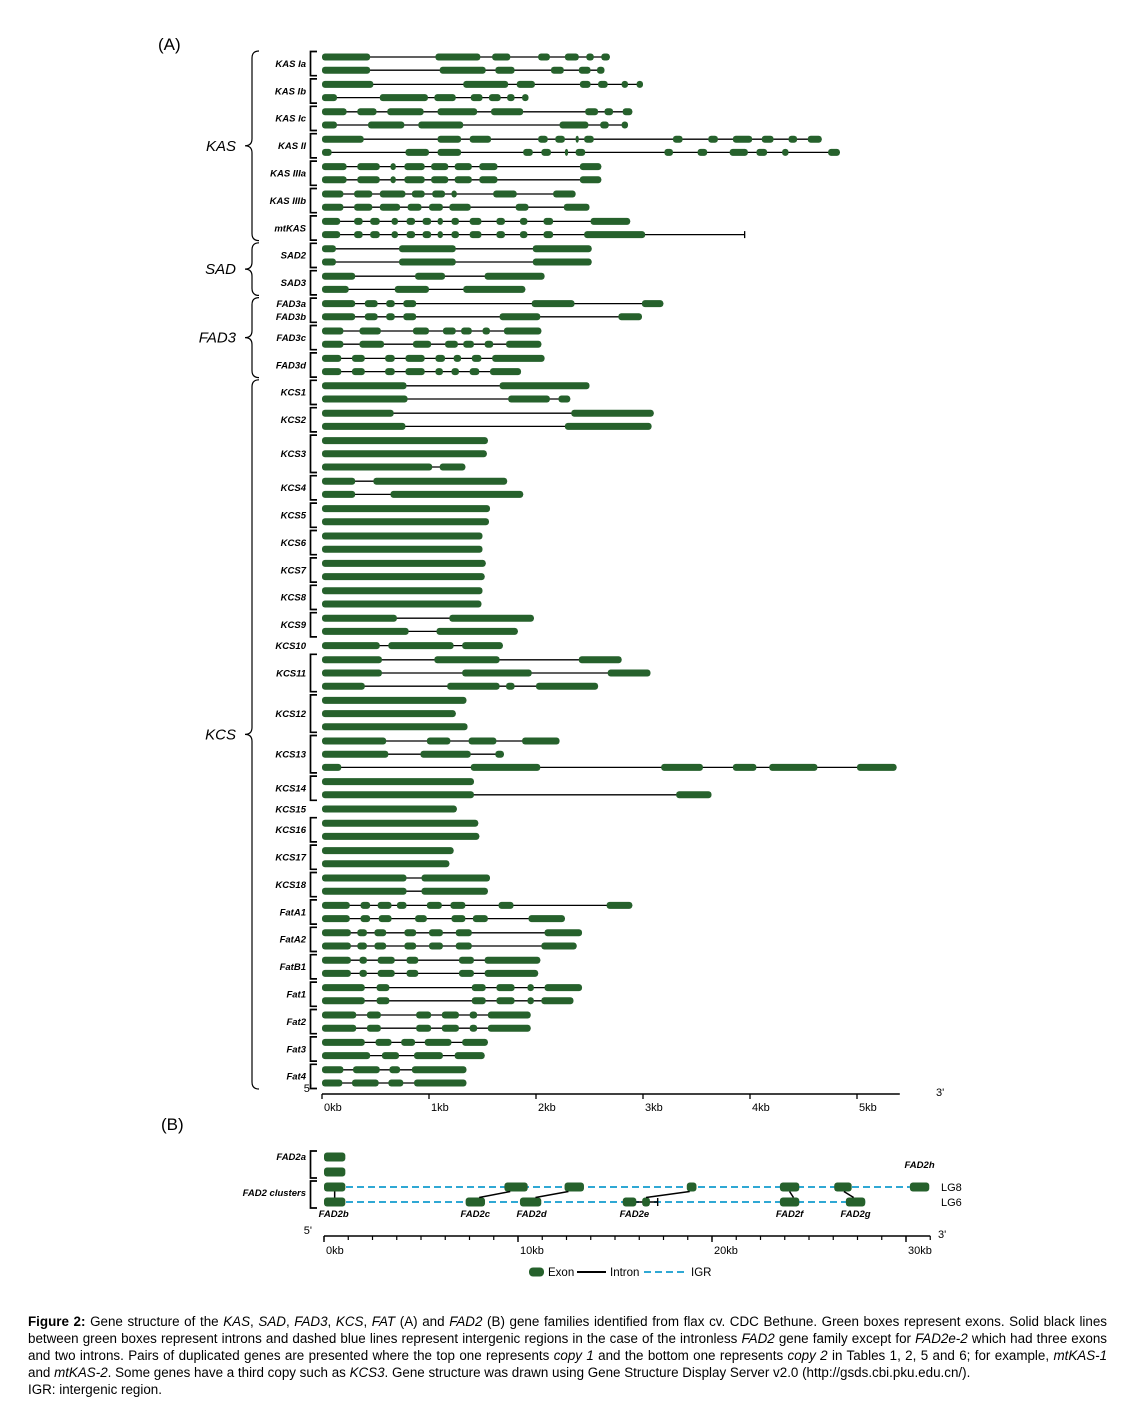 This screenshot has width=1133, height=1420. I want to click on panel-b-letter: (B), so click(172, 1124).